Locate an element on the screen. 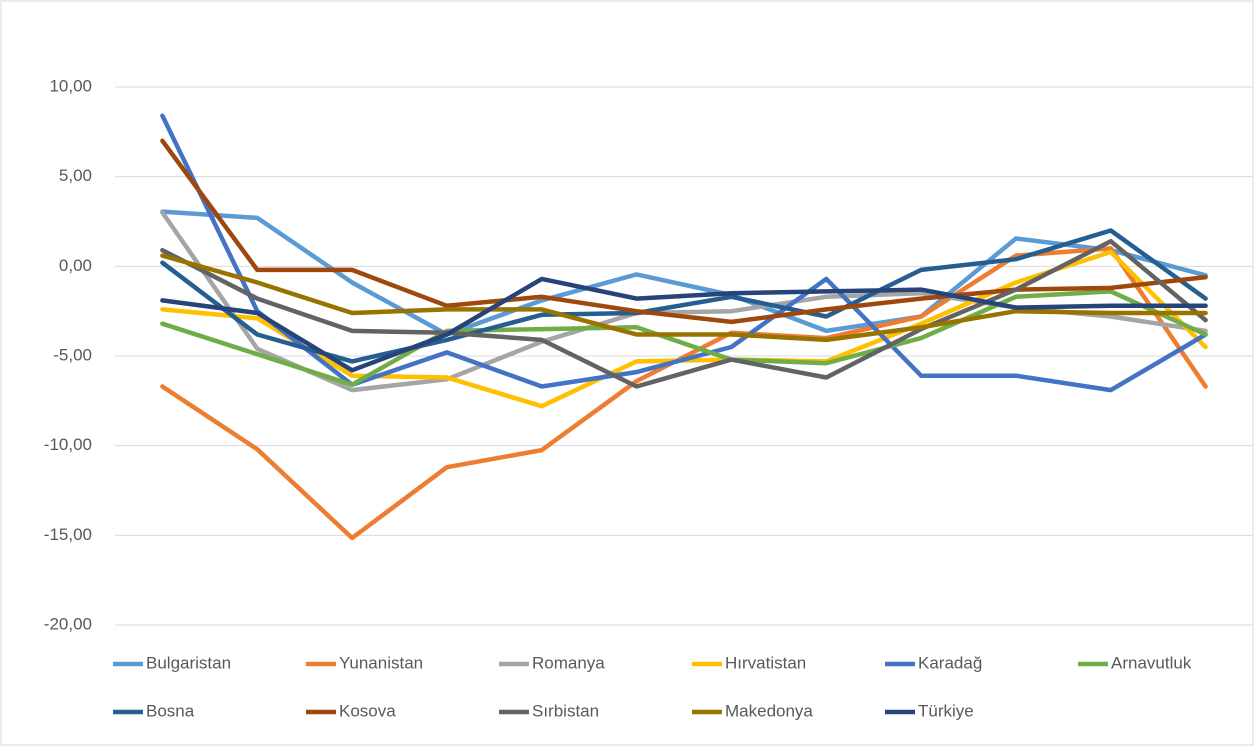  legend-label: Sırbistan is located at coordinates (565, 710).